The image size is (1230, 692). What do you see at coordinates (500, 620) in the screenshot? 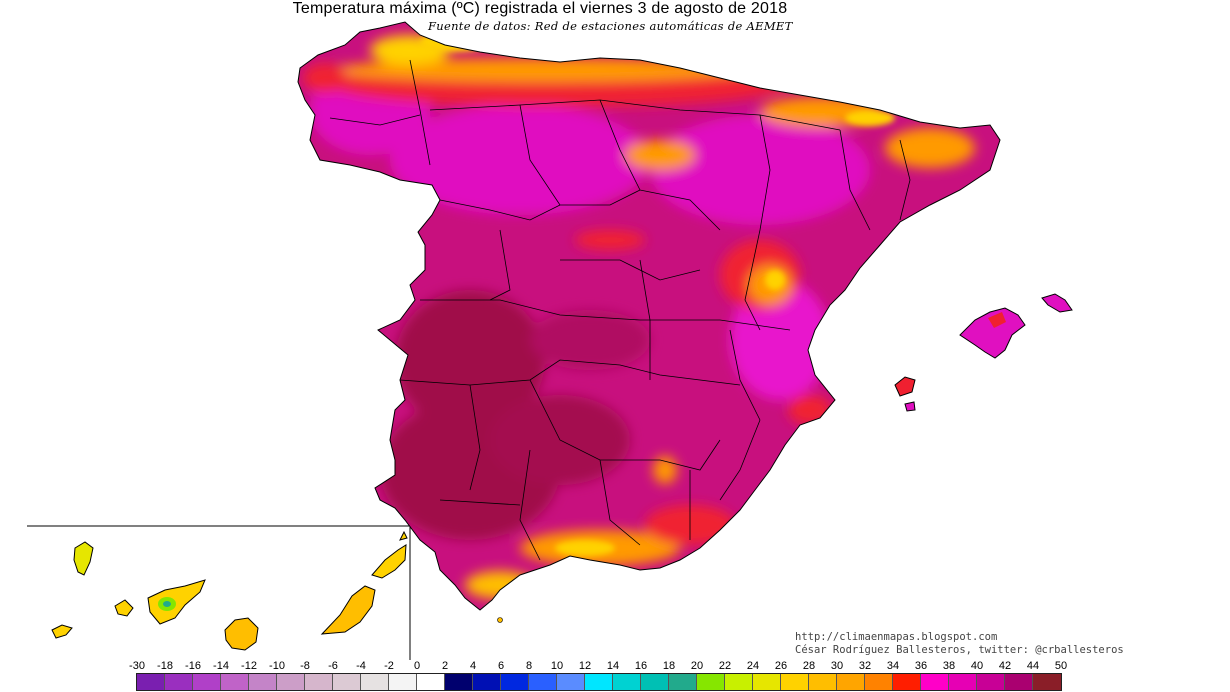
I see `islet` at bounding box center [500, 620].